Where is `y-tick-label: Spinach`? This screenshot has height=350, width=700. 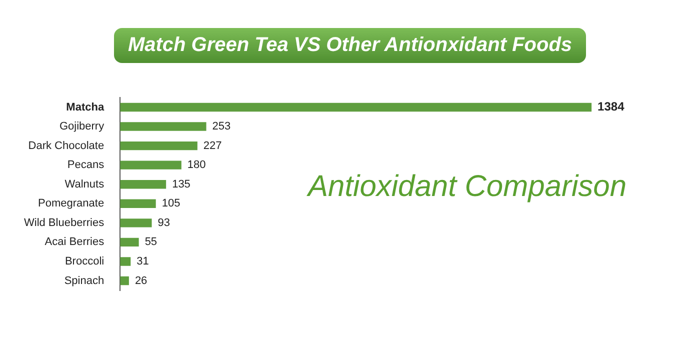 y-tick-label: Spinach is located at coordinates (84, 280).